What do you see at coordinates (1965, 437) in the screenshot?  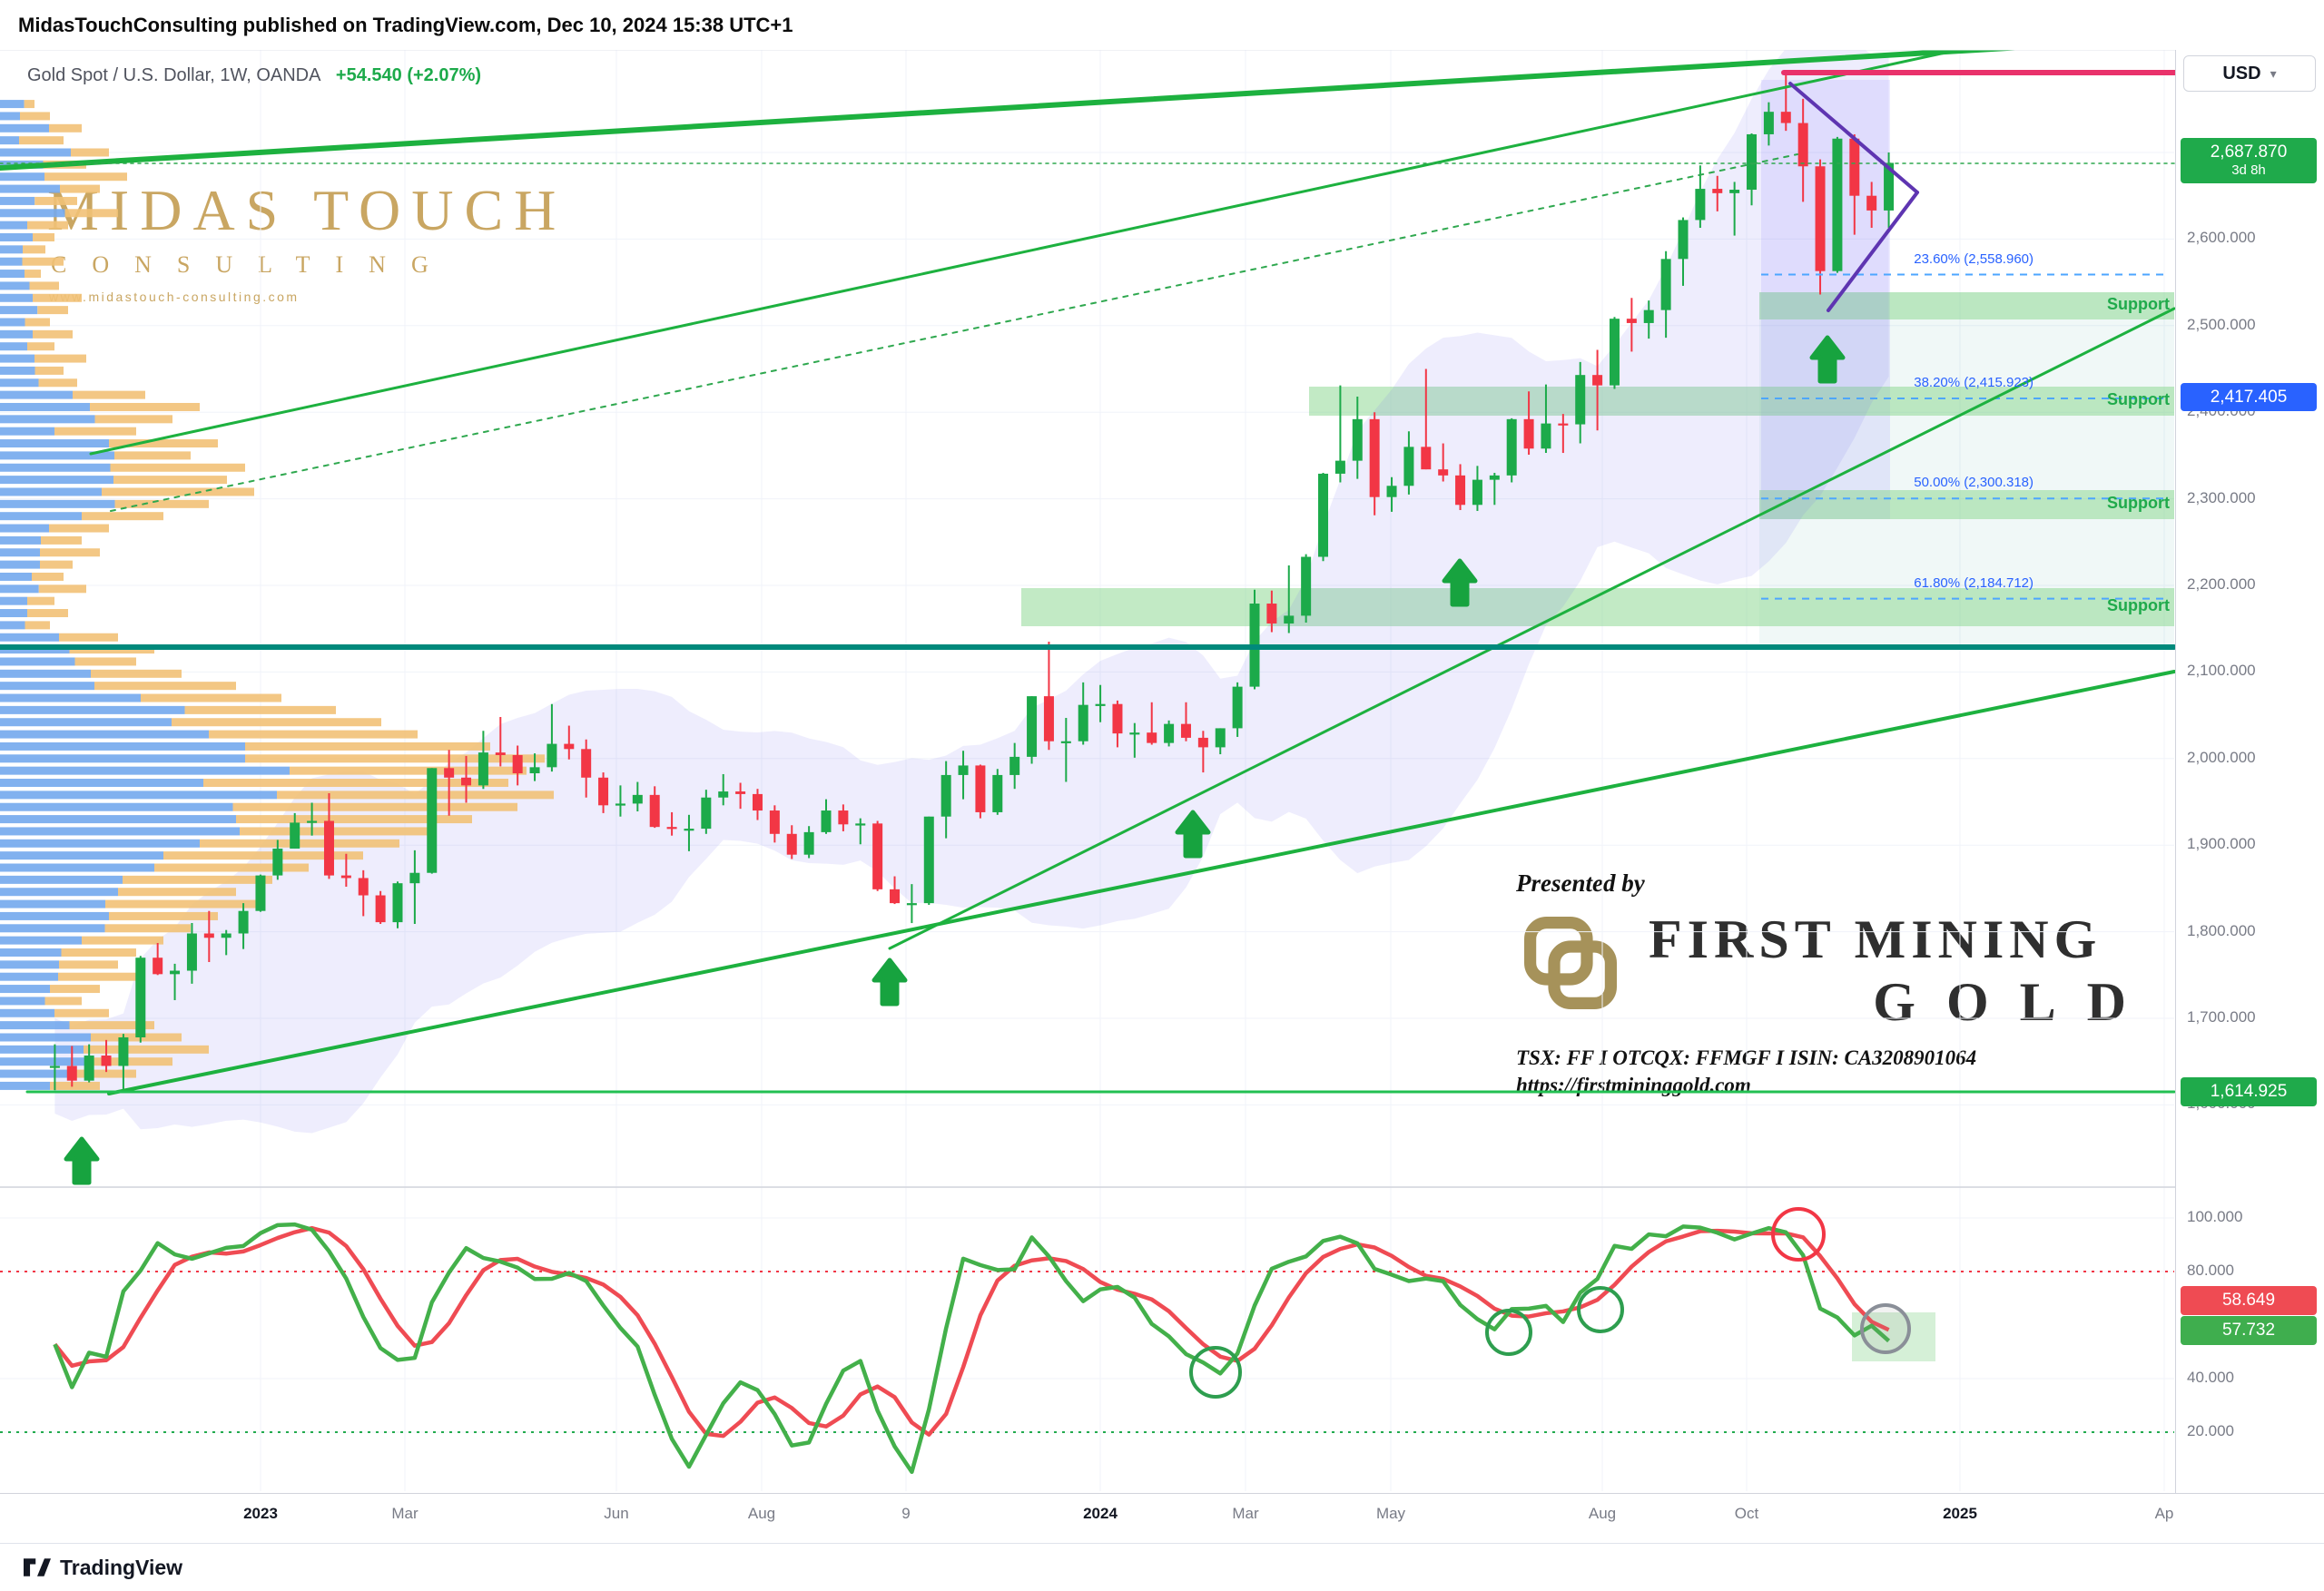 I see `fib-retracement` at bounding box center [1965, 437].